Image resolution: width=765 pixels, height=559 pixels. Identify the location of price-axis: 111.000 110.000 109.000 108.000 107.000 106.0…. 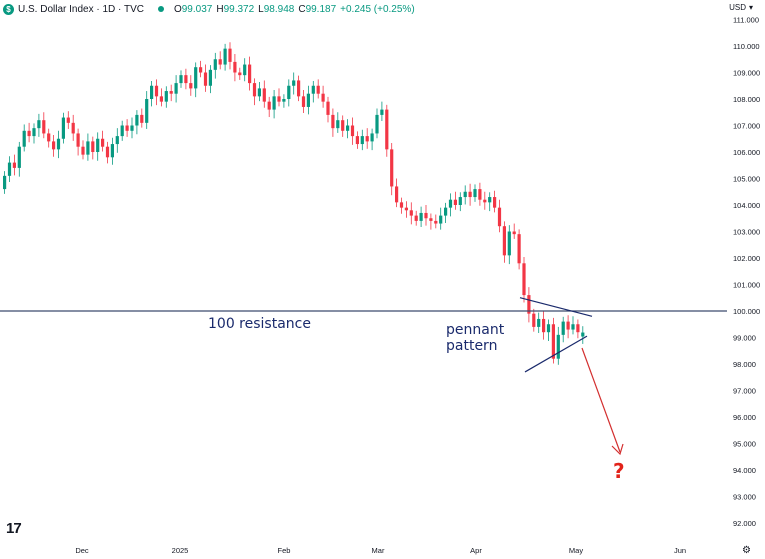
(746, 272).